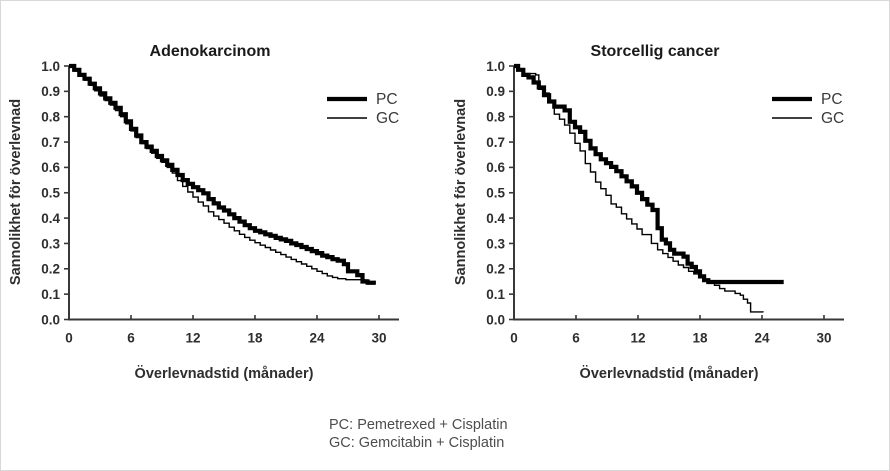 Image resolution: width=890 pixels, height=471 pixels. Describe the element at coordinates (210, 51) in the screenshot. I see `chart-title: Adenokarcinom` at that location.